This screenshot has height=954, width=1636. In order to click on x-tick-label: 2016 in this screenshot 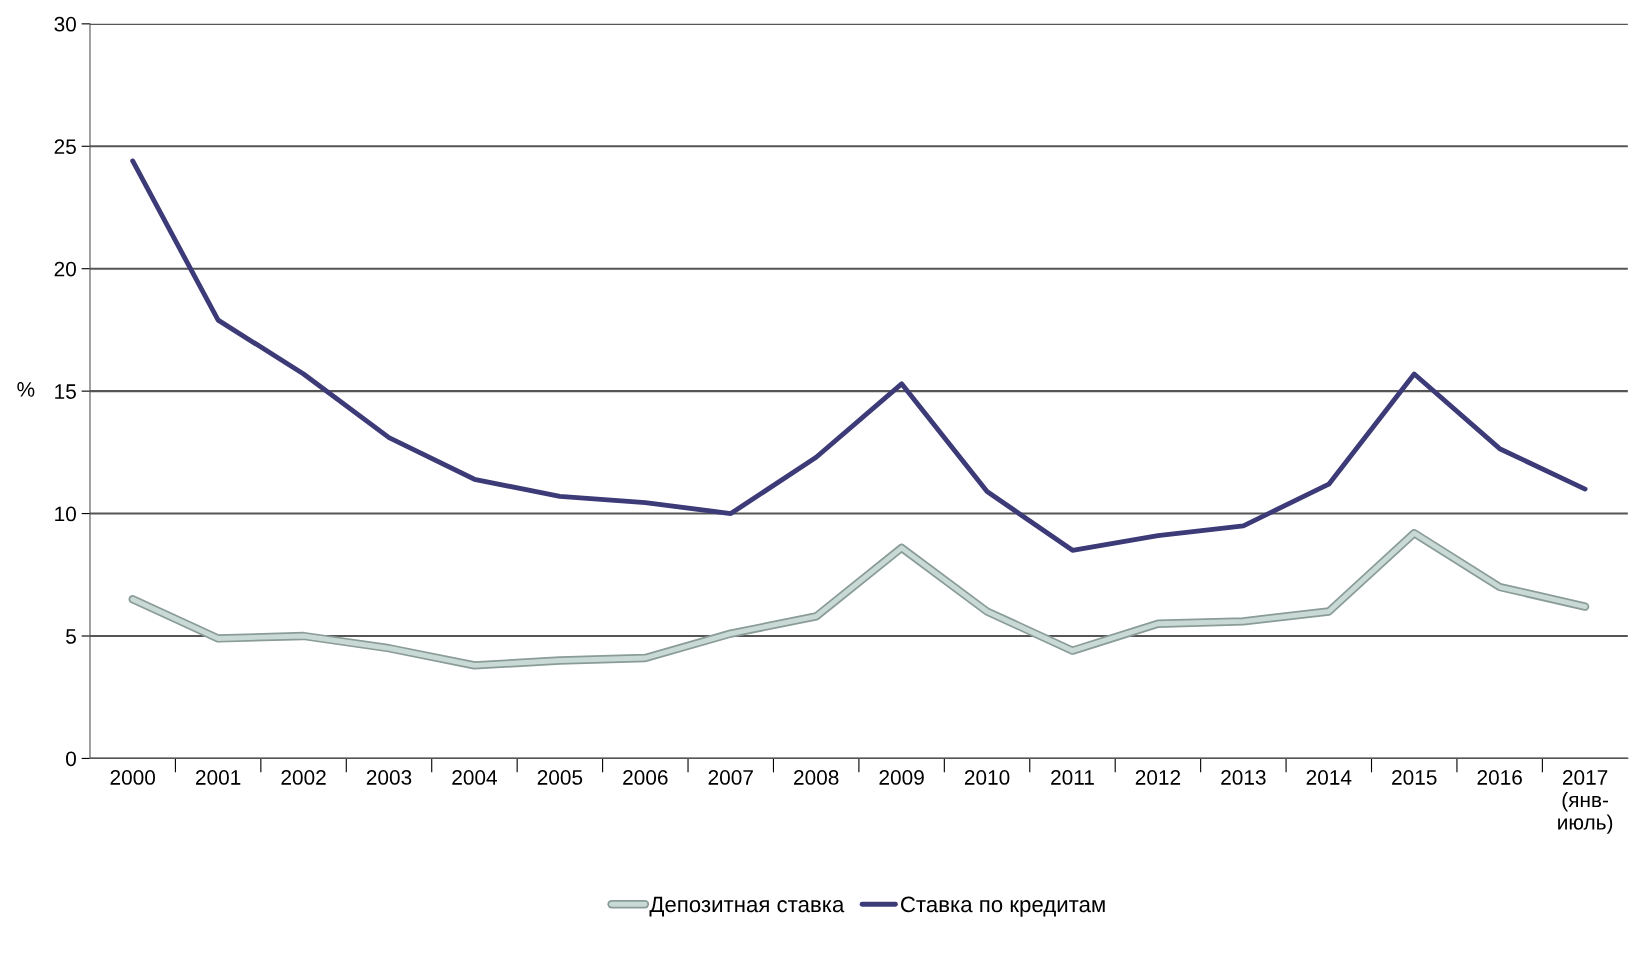, I will do `click(1499, 777)`.